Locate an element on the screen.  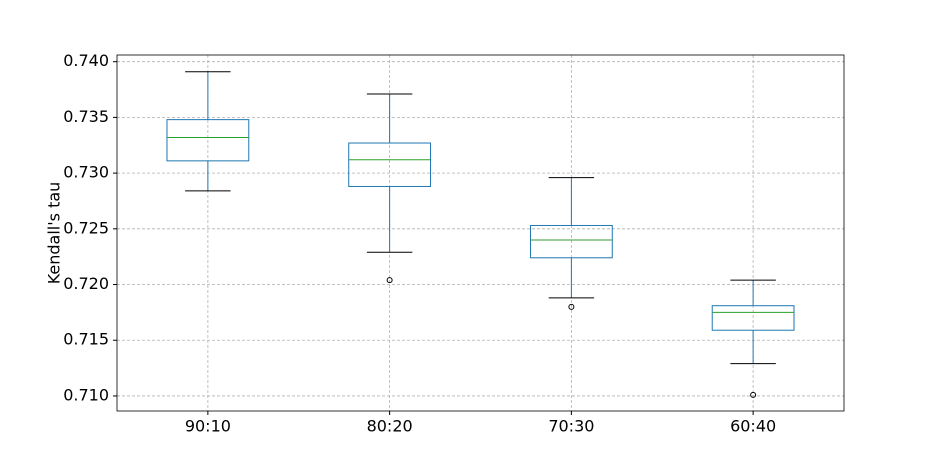
y-tick-label: 0.740 is located at coordinates (86, 60).